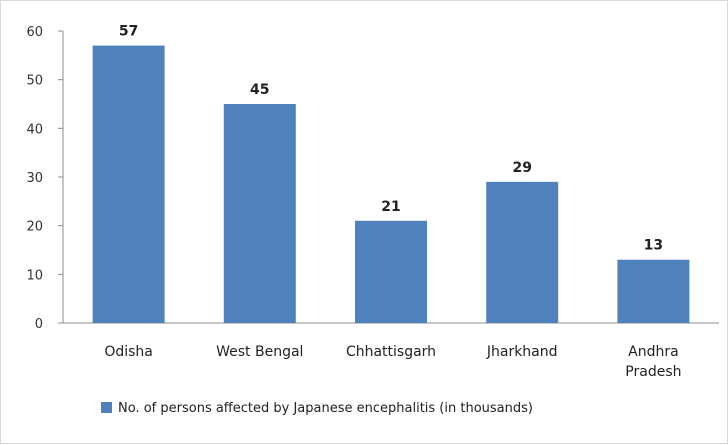  What do you see at coordinates (106, 407) in the screenshot?
I see `legend-swatch` at bounding box center [106, 407].